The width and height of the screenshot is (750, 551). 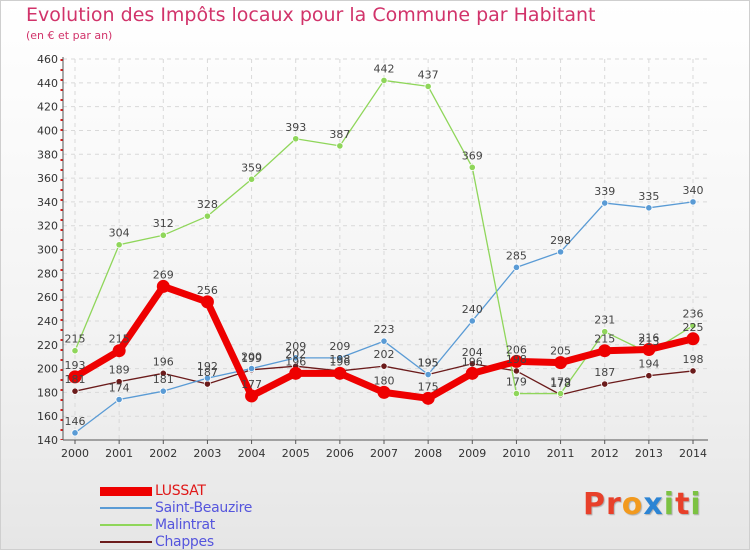 I want to click on data-label: 177, so click(x=251, y=384).